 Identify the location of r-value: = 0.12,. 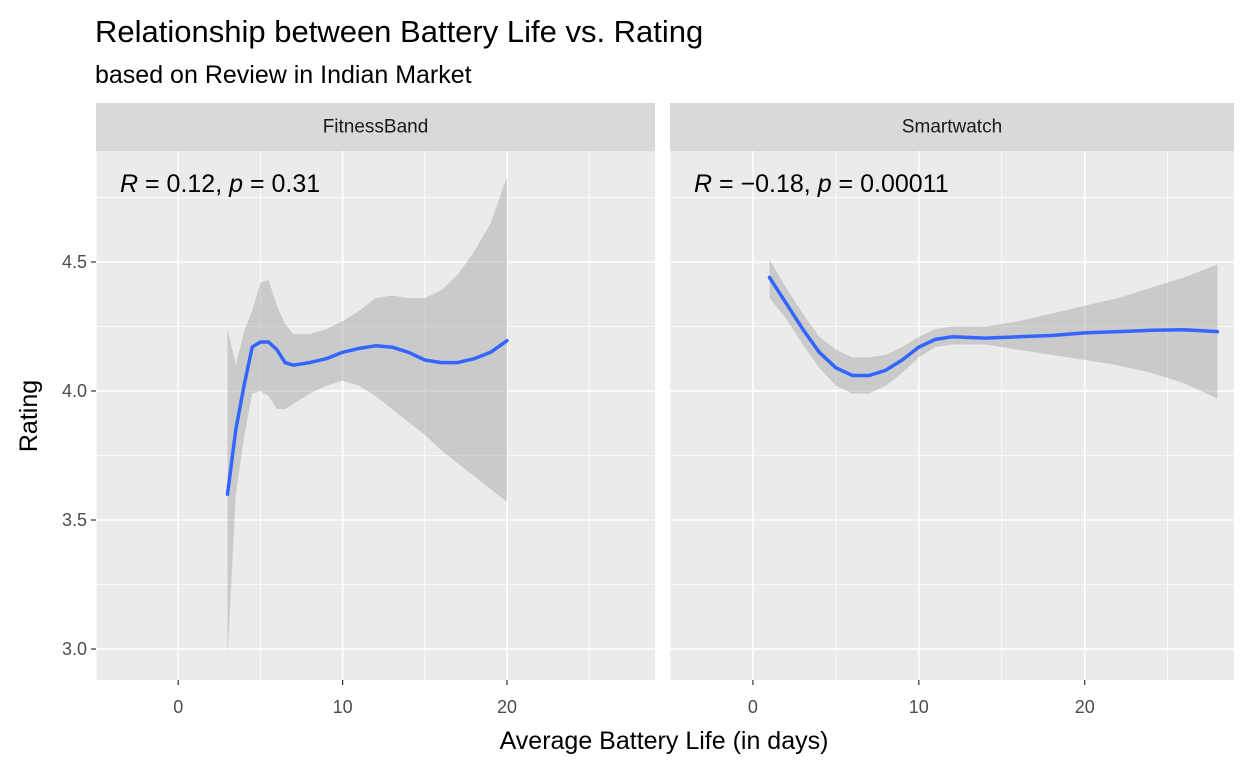
(183, 184).